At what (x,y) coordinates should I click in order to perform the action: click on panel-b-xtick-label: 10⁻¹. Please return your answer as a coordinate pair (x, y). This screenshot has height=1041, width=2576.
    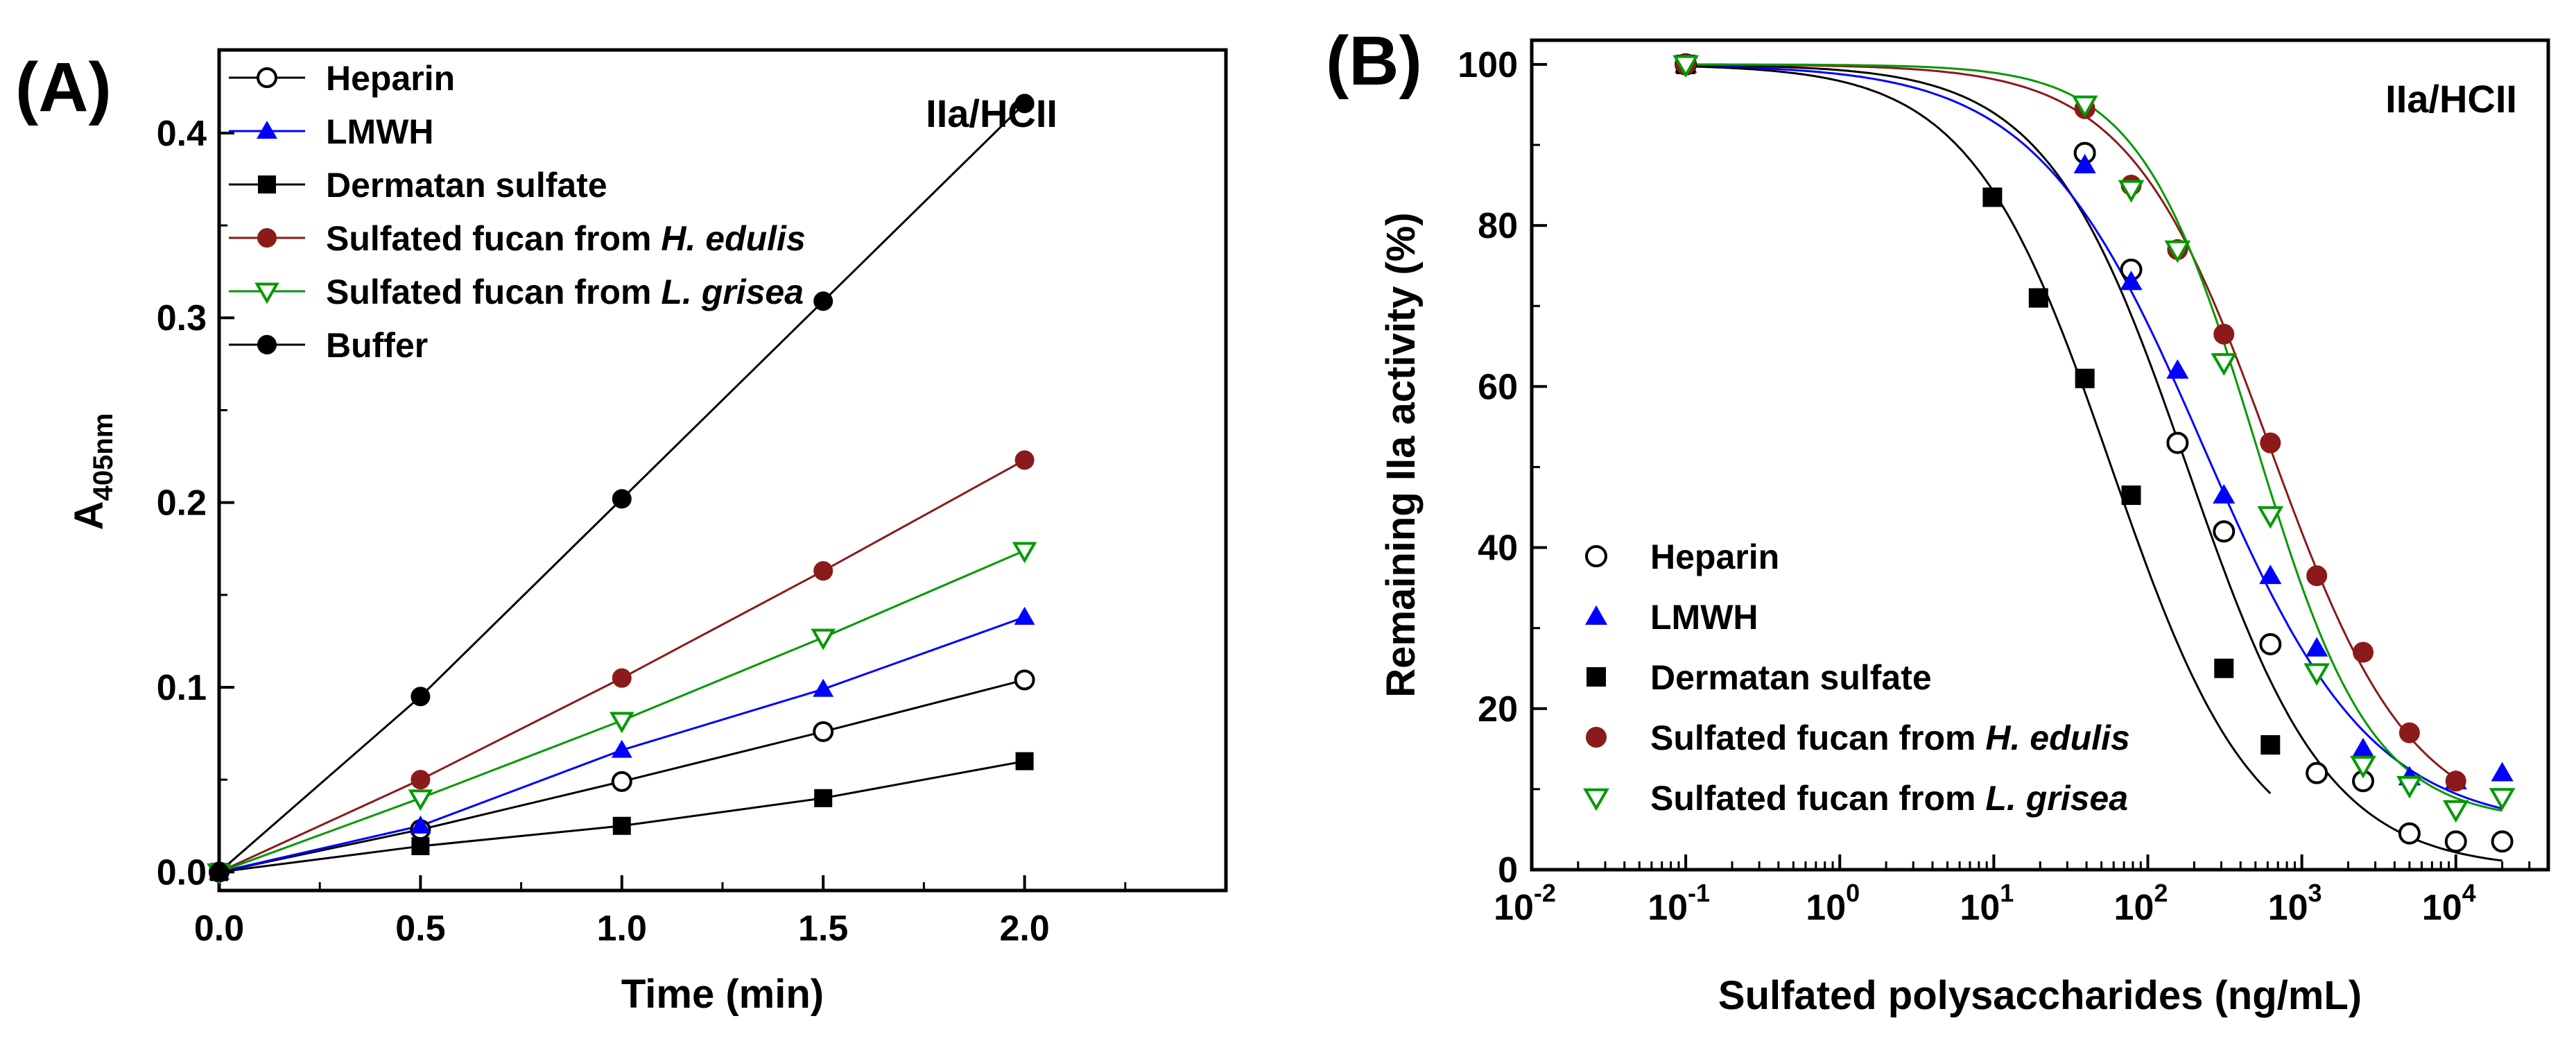
    Looking at the image, I should click on (1679, 903).